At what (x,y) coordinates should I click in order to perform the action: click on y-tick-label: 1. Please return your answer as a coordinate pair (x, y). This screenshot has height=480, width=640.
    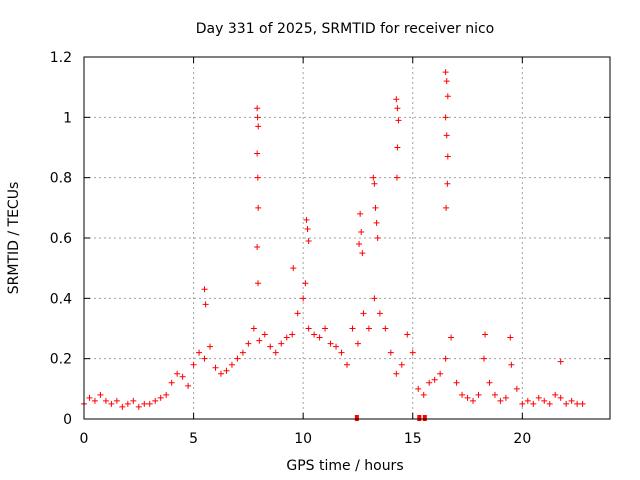
    Looking at the image, I should click on (67, 118).